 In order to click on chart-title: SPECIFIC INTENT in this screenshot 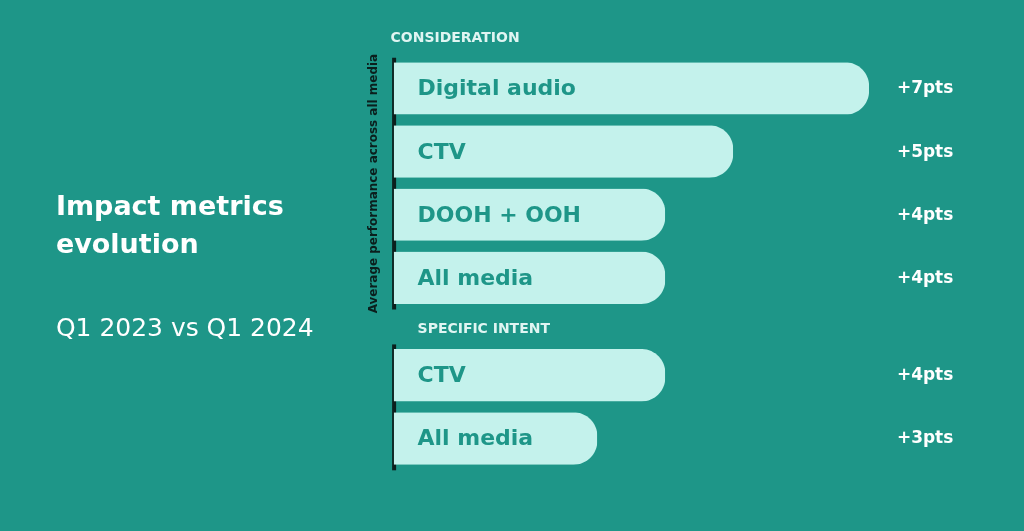, I will do `click(484, 327)`.